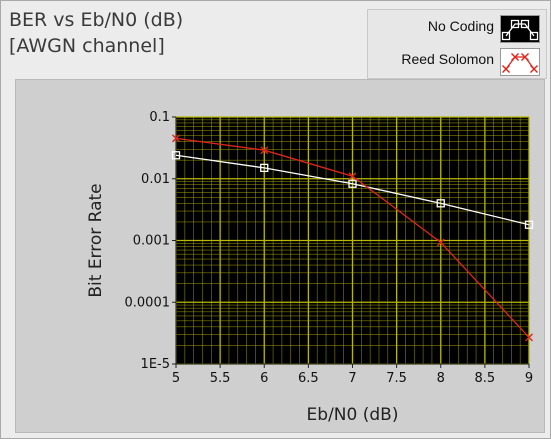 Image resolution: width=551 pixels, height=439 pixels. Describe the element at coordinates (353, 415) in the screenshot. I see `x-axis-title: Eb/N0 (dB)` at that location.